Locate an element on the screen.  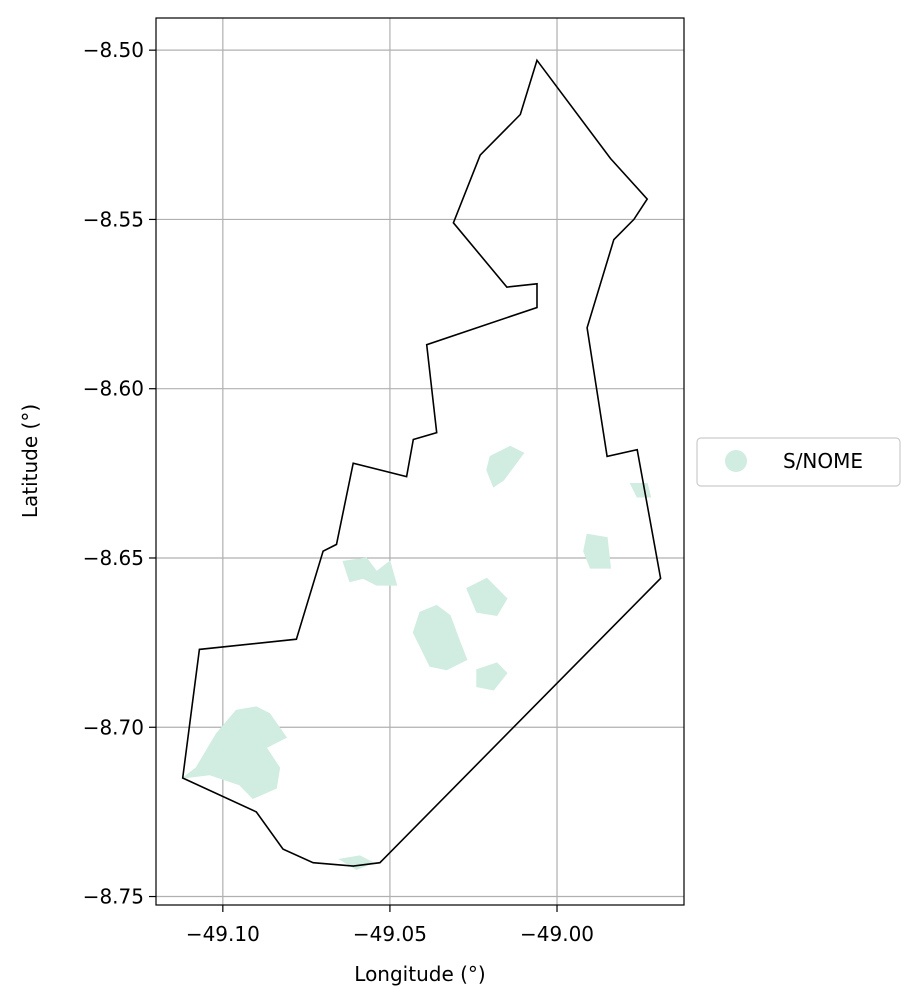
x-ticks: −49.10 −49.05 −49.00 is located at coordinates (390, 925).